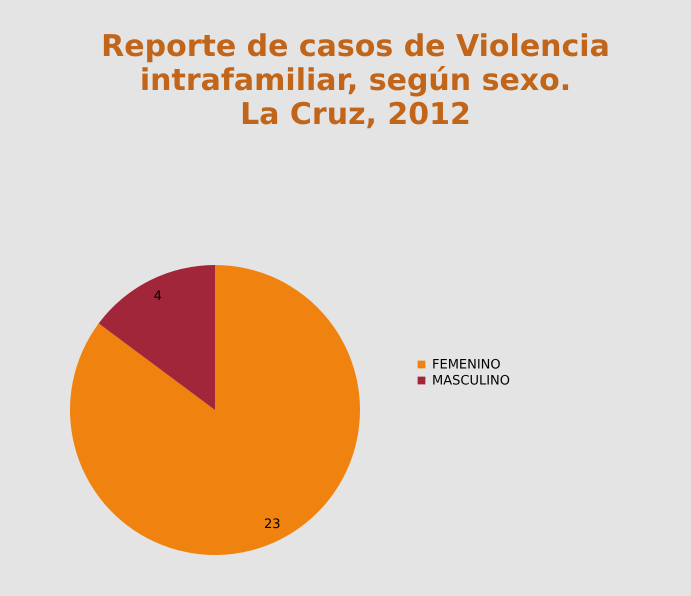 This screenshot has height=596, width=691. What do you see at coordinates (355, 80) in the screenshot?
I see `chart-title: Reporte de casos de Violencia intrafamiliar, según sexo. La Cruz, 2012` at bounding box center [355, 80].